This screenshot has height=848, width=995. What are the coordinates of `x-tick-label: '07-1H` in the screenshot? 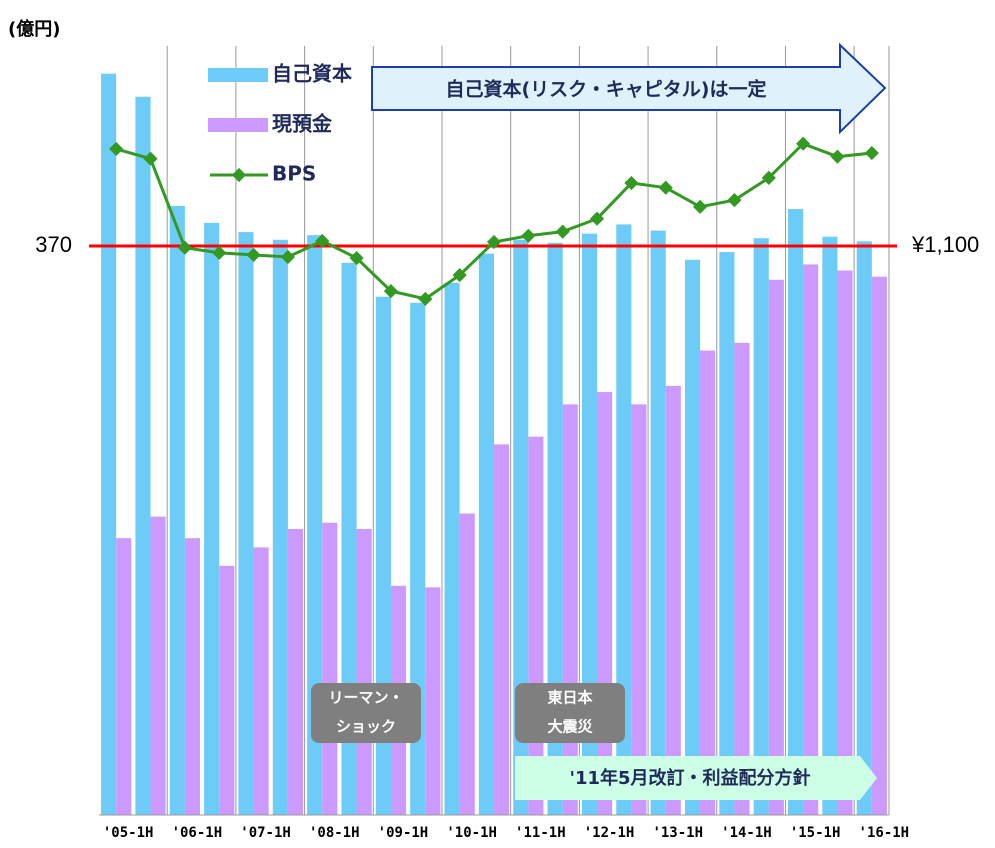 It's located at (265, 833).